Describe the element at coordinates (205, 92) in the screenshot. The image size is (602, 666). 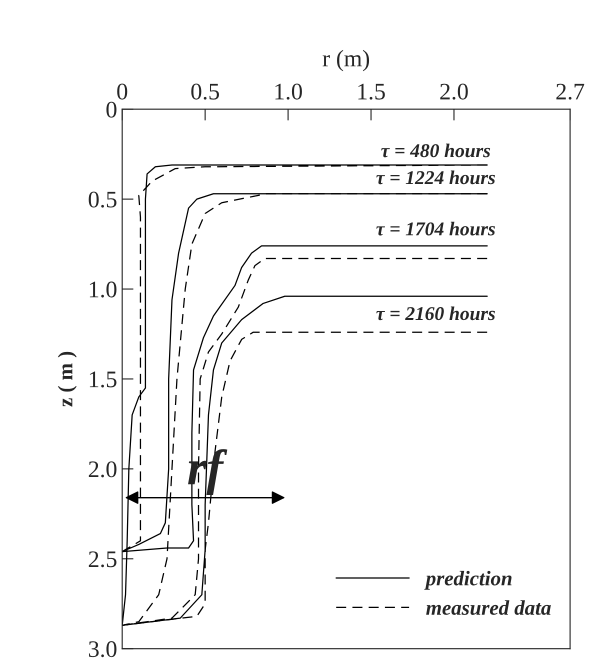
I see `x-tick-label: 0.5` at that location.